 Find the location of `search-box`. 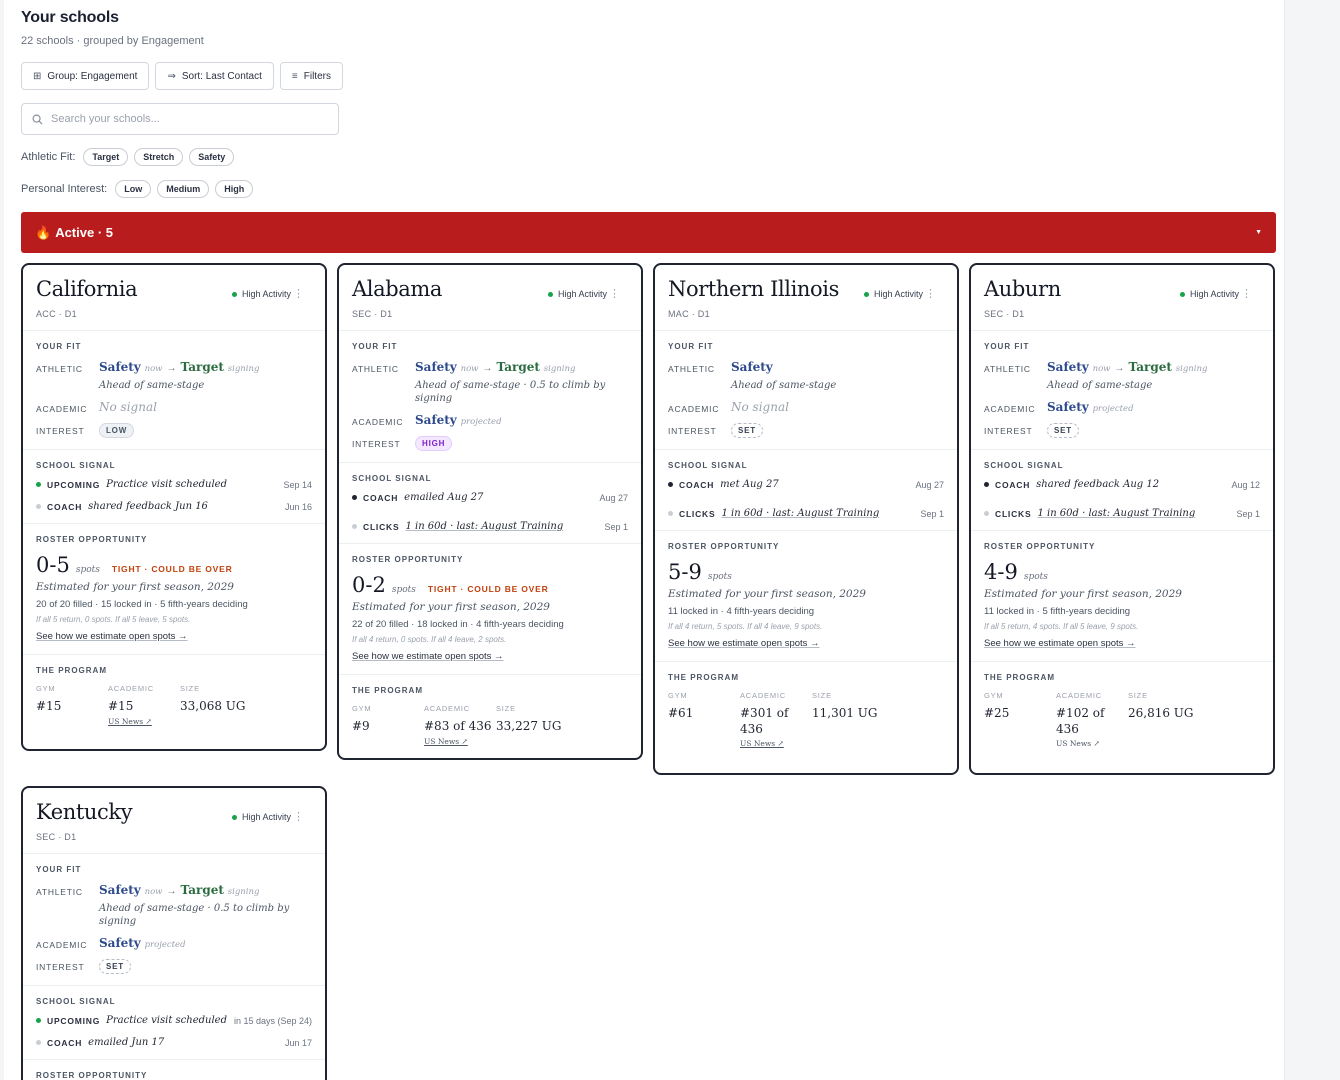

search-box is located at coordinates (180, 119).